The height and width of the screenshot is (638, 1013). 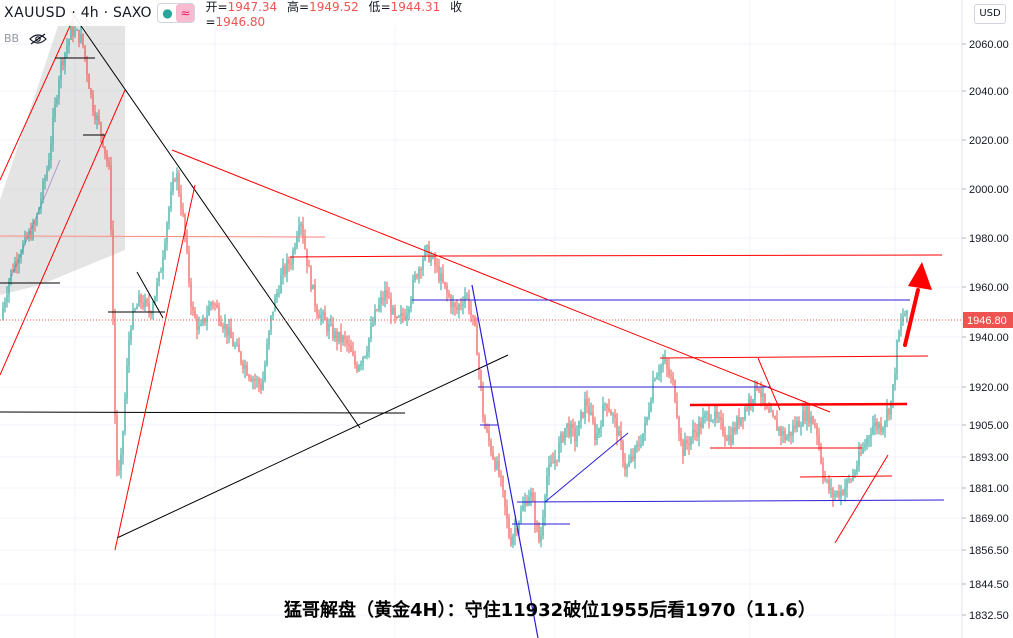 I want to click on chart-options-pill: ● ≈, so click(x=176, y=13).